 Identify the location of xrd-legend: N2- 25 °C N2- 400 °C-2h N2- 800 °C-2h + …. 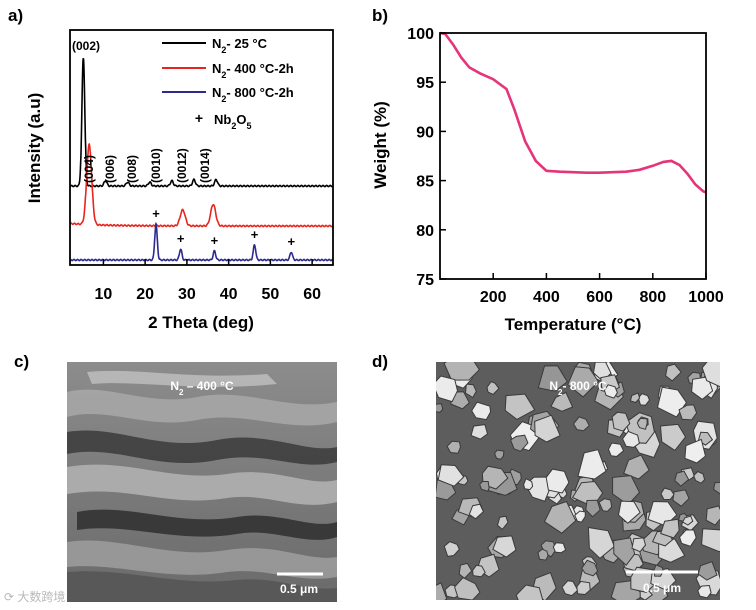
(228, 83).